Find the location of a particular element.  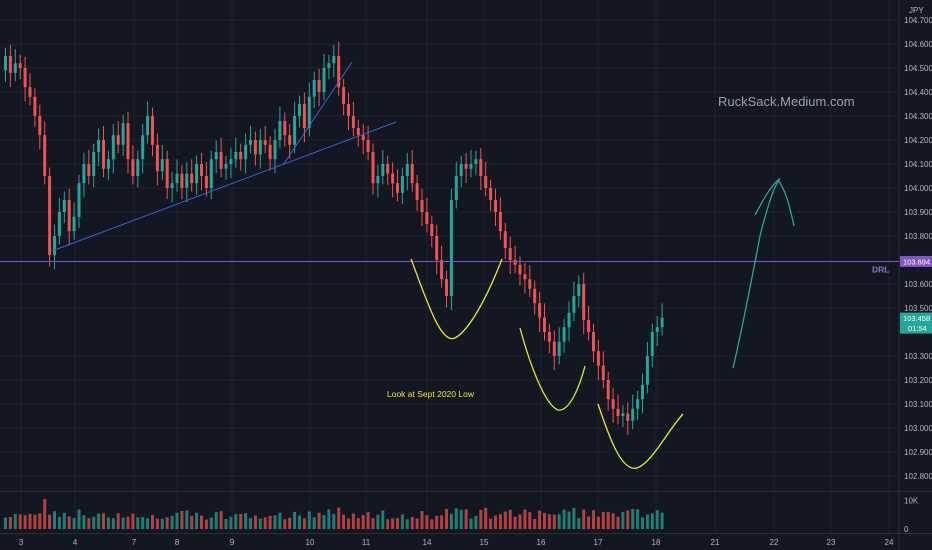

watermark-text: RuckSack.Medium.com is located at coordinates (786, 101).